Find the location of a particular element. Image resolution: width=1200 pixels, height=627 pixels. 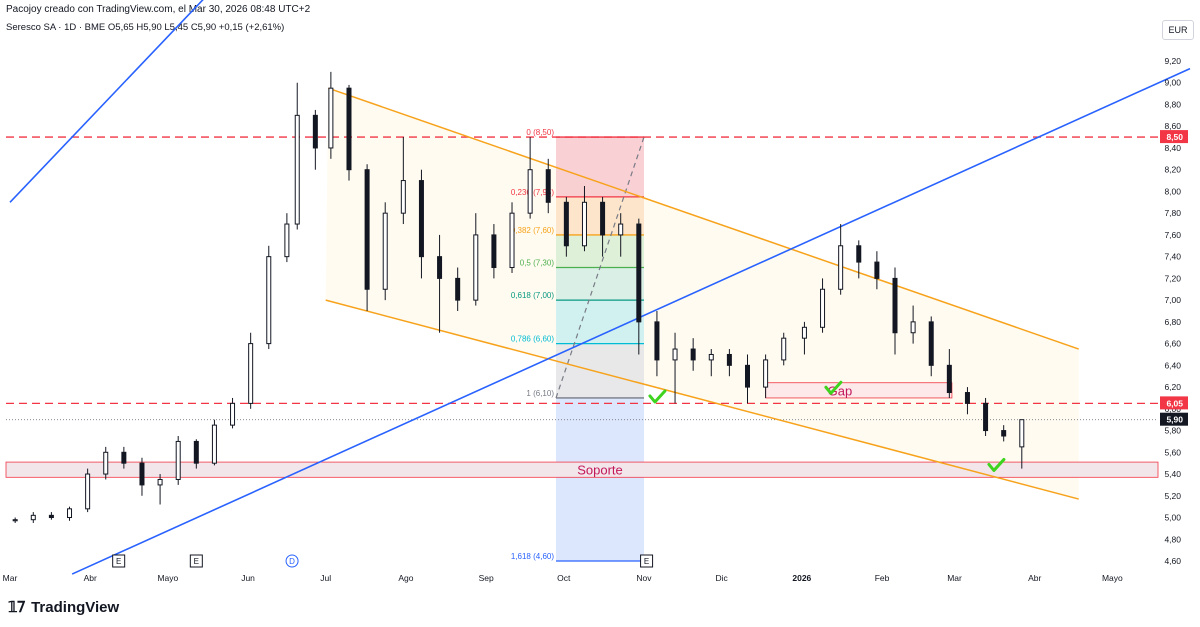

y-tick-label: 6,60 is located at coordinates (1172, 344).